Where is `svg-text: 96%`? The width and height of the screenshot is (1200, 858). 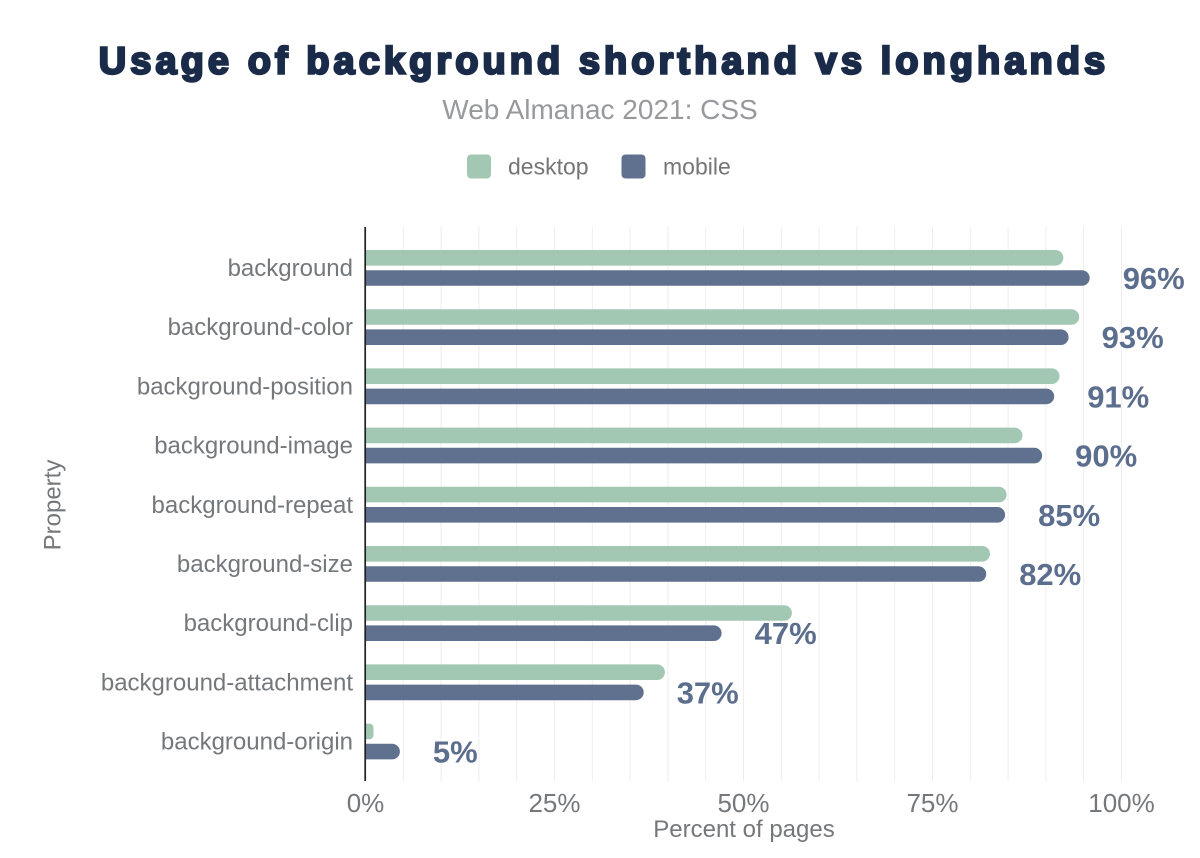
svg-text: 96% is located at coordinates (1154, 278).